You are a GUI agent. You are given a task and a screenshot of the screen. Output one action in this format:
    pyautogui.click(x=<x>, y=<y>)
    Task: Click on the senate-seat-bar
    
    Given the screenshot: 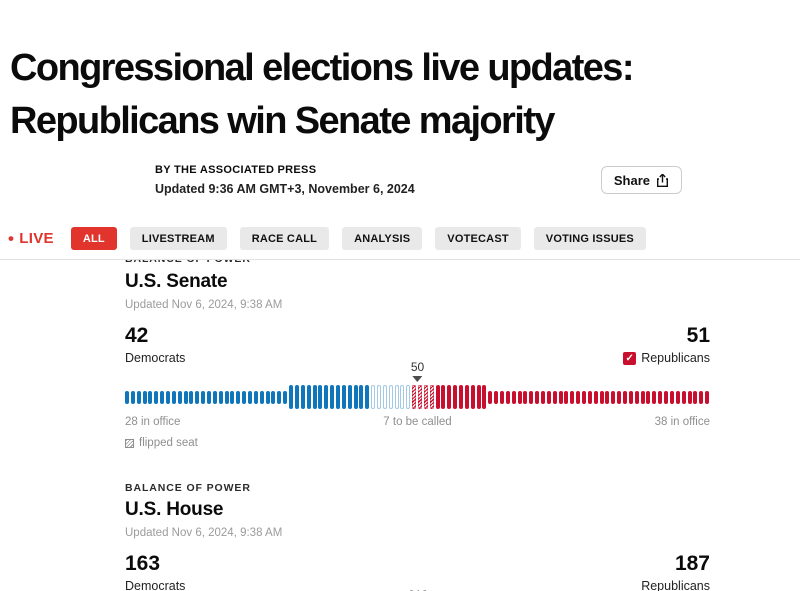 What is the action you would take?
    pyautogui.click(x=417, y=397)
    